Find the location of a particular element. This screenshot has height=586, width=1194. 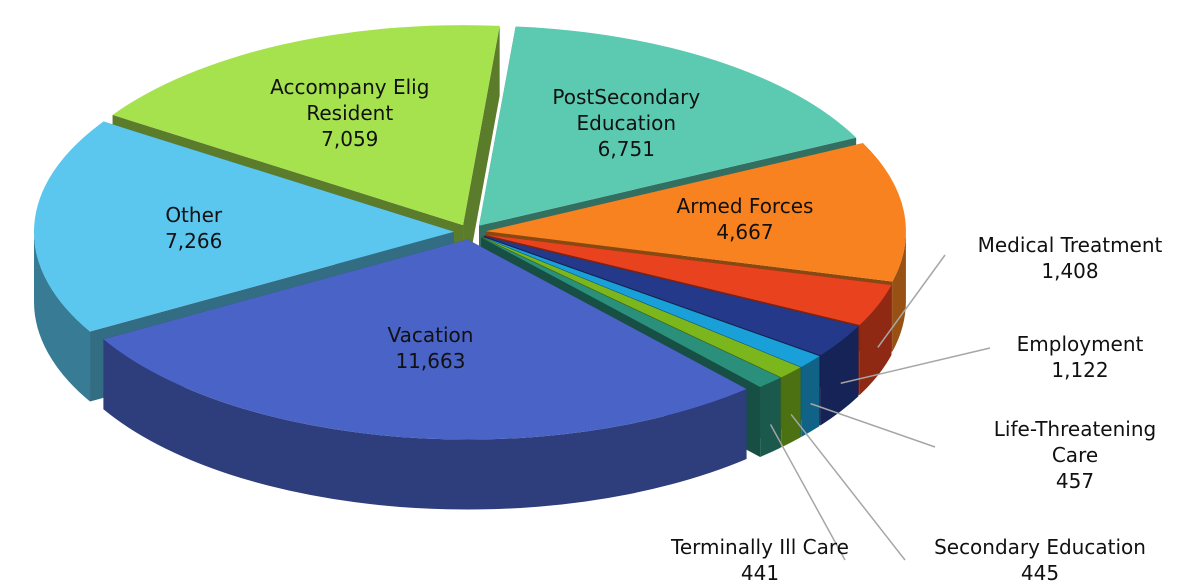

category-label: PostSecondary Education is located at coordinates (626, 110).